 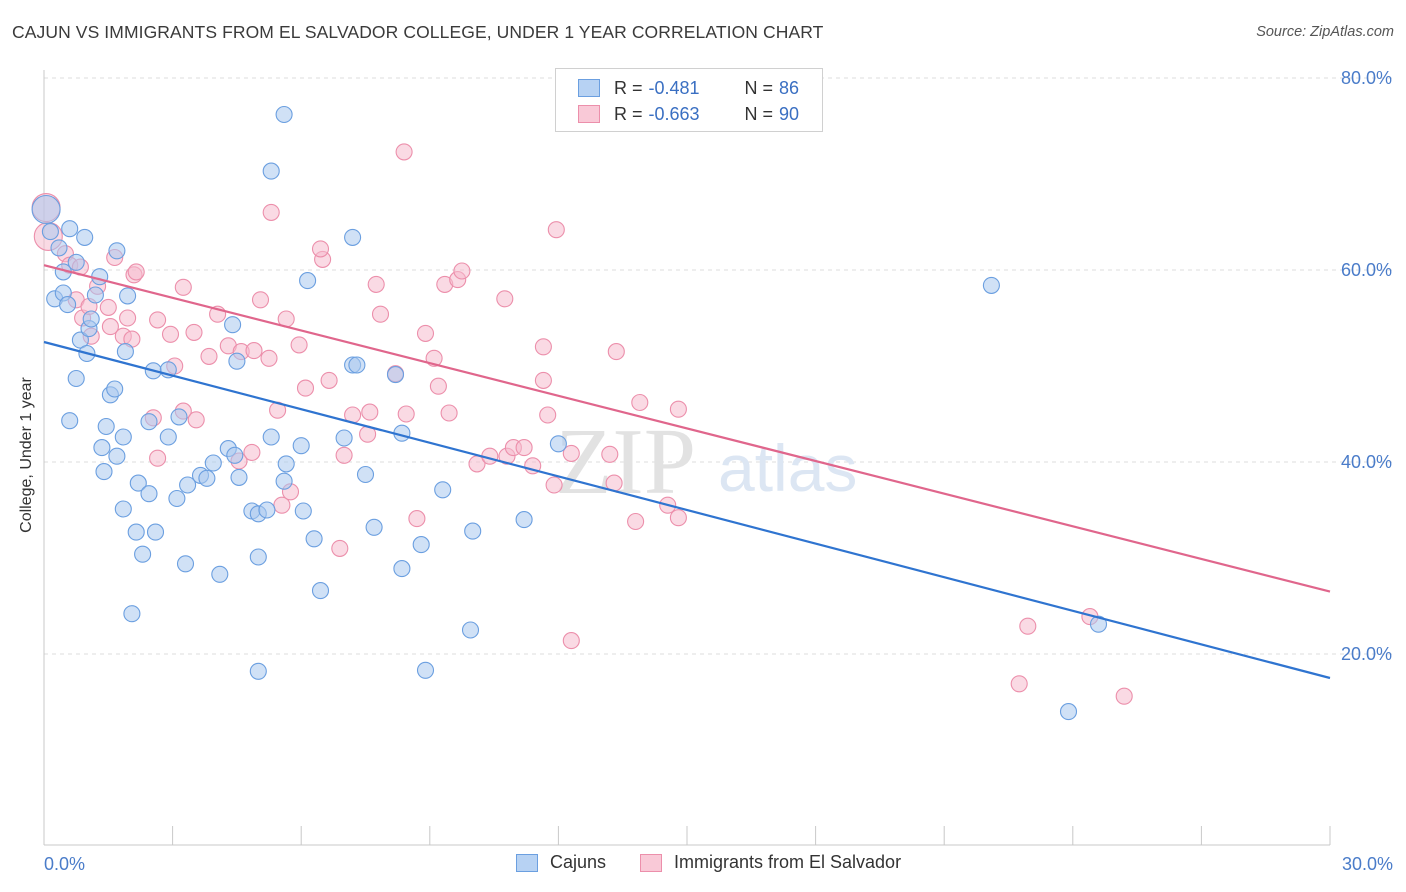 What do you see at coordinates (1366, 78) in the screenshot?
I see `y-tick-label: 80.0%` at bounding box center [1366, 78].